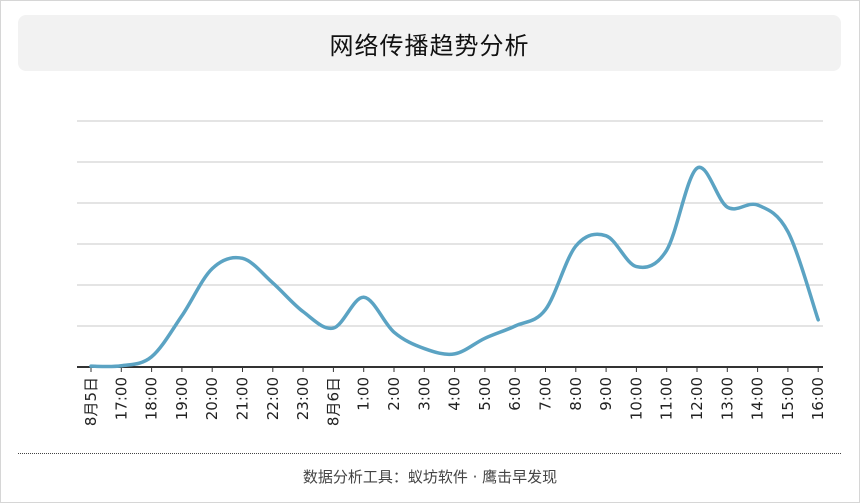 The width and height of the screenshot is (860, 503). What do you see at coordinates (243, 398) in the screenshot?
I see `x-tick-label: 21:00` at bounding box center [243, 398].